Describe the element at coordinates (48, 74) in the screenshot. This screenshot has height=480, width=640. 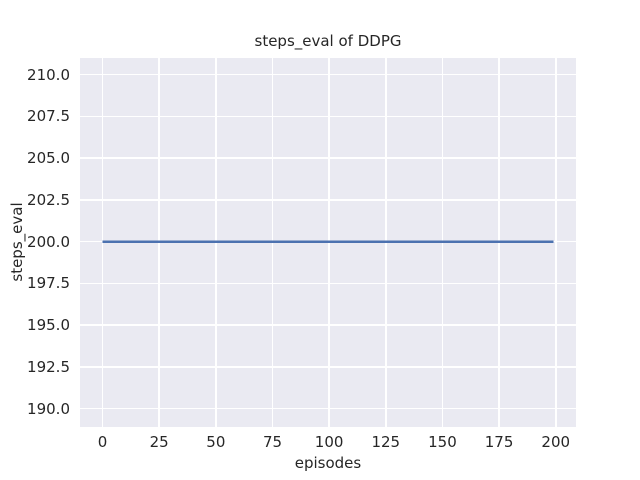
I see `y-tick-label-210.0: 210.0` at that location.